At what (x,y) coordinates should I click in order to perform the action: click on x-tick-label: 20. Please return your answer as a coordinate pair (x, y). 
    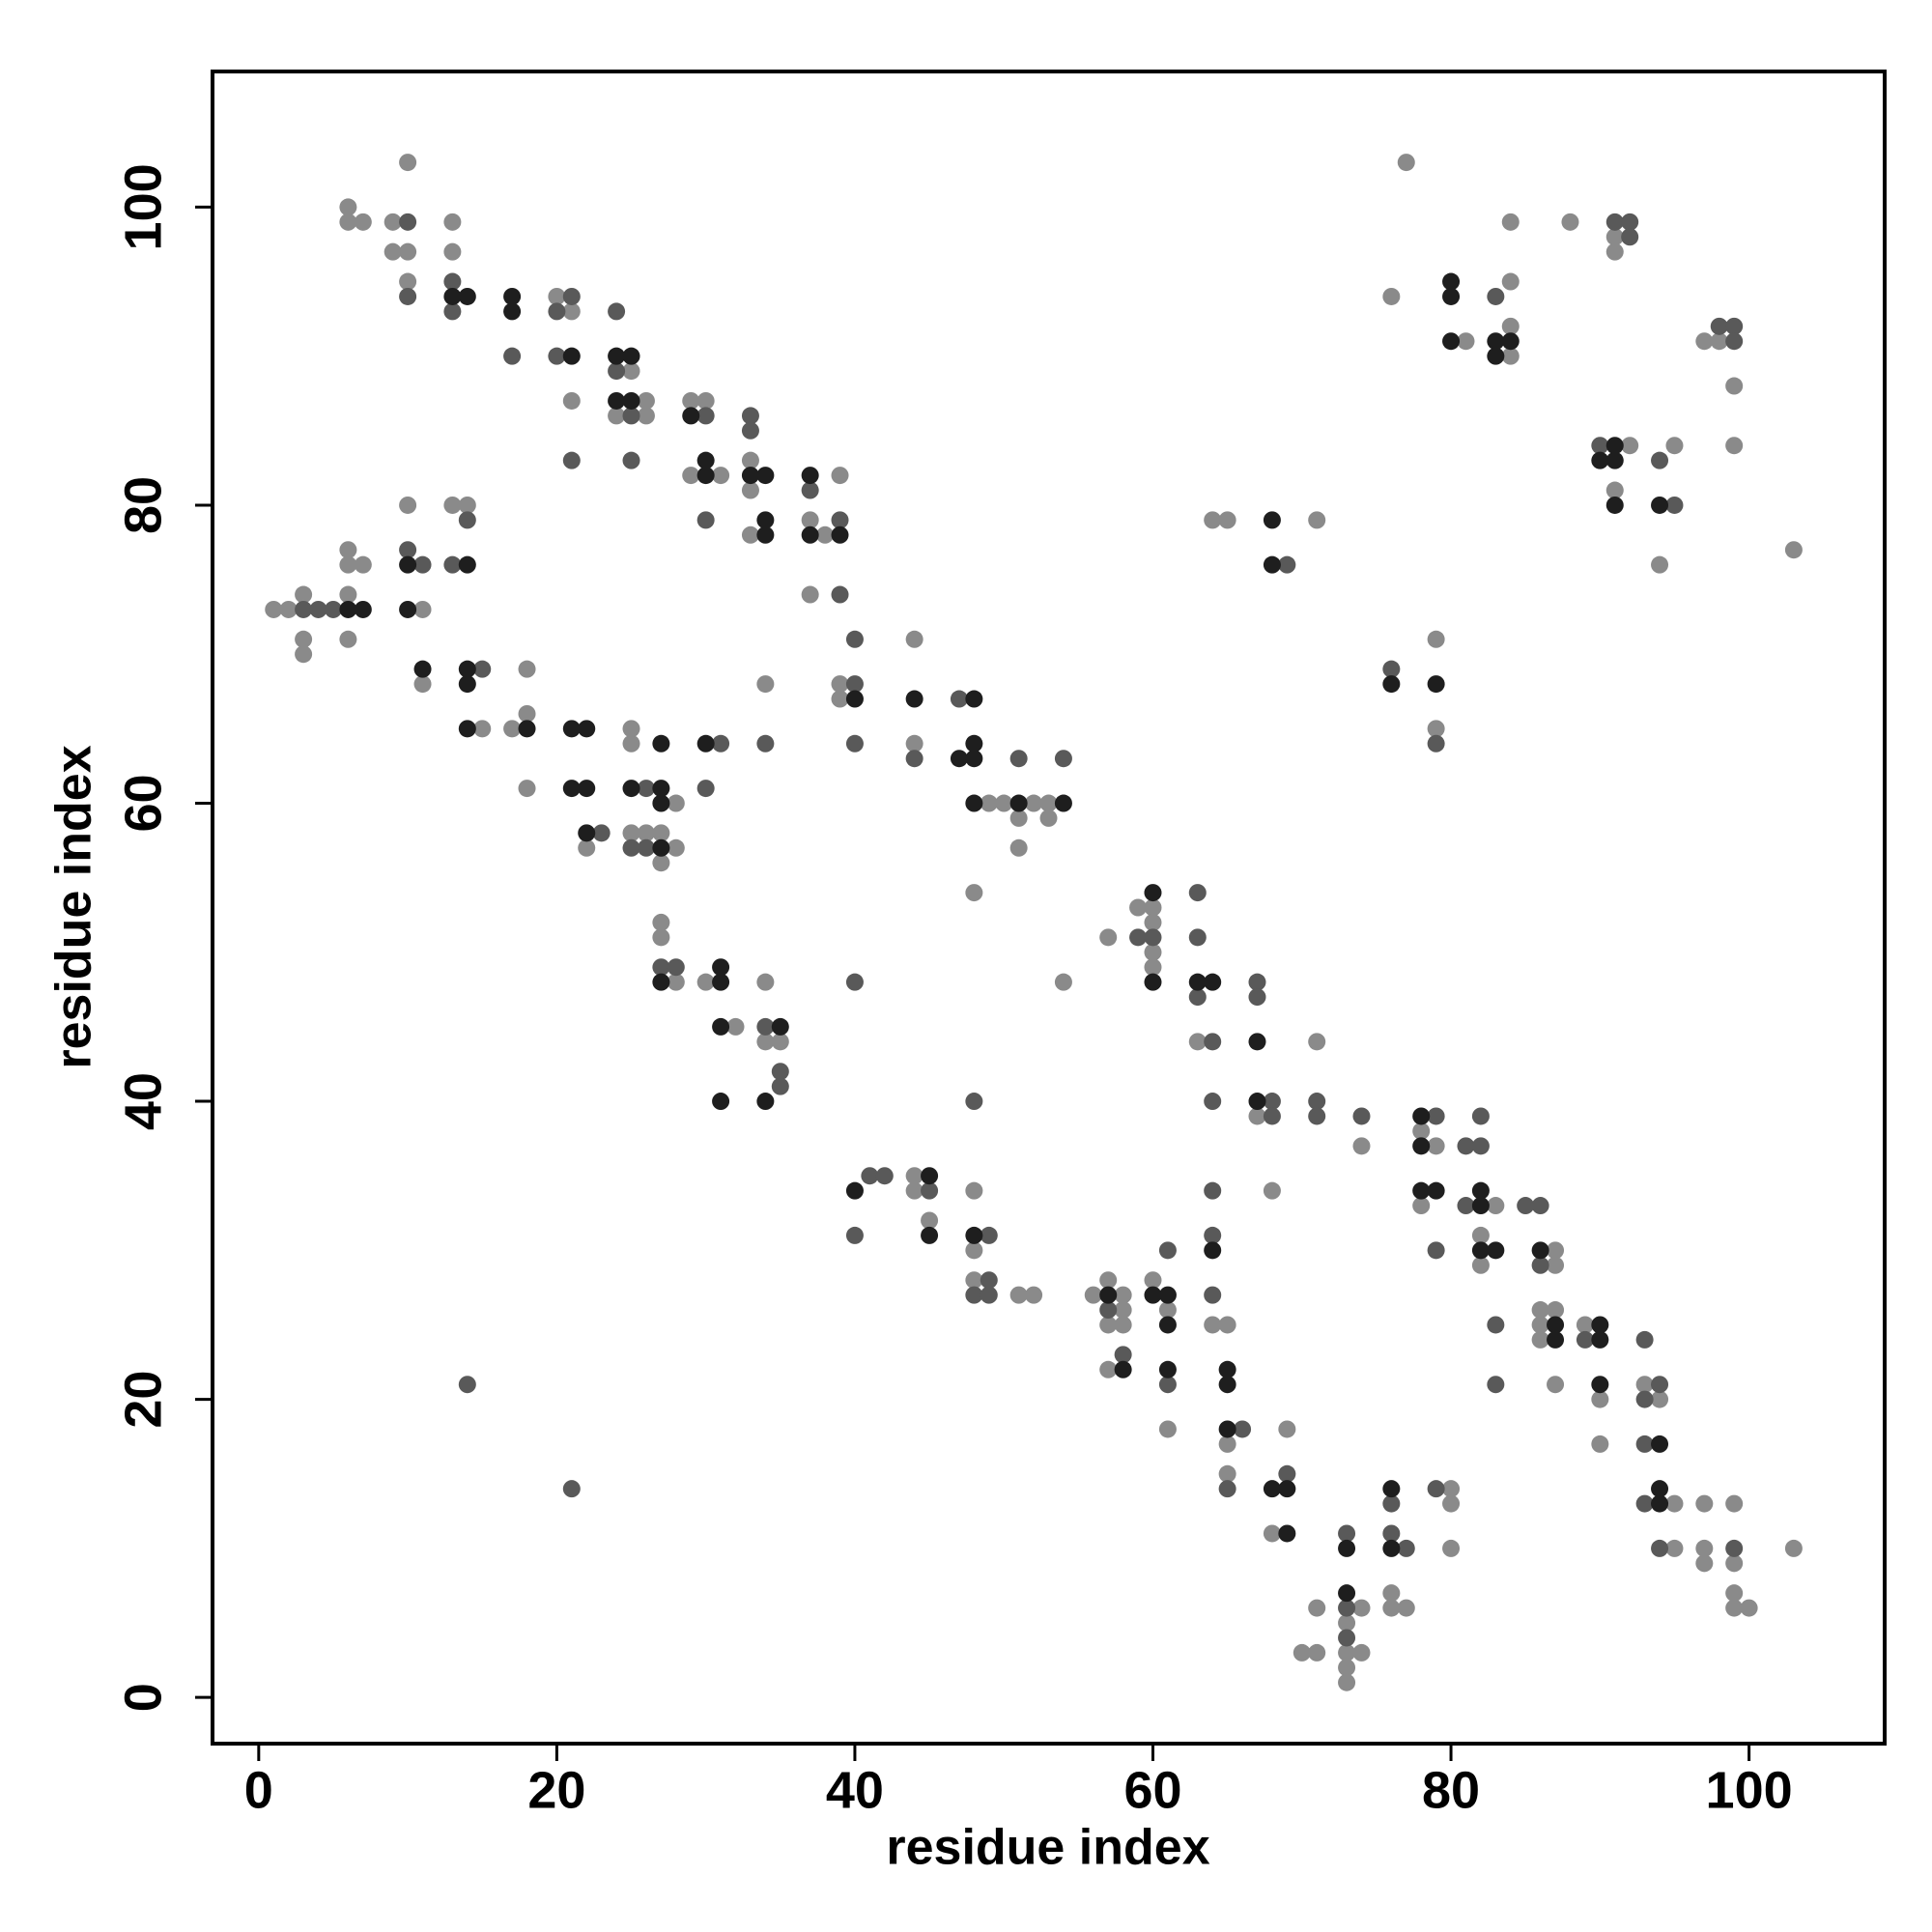
    Looking at the image, I should click on (556, 1790).